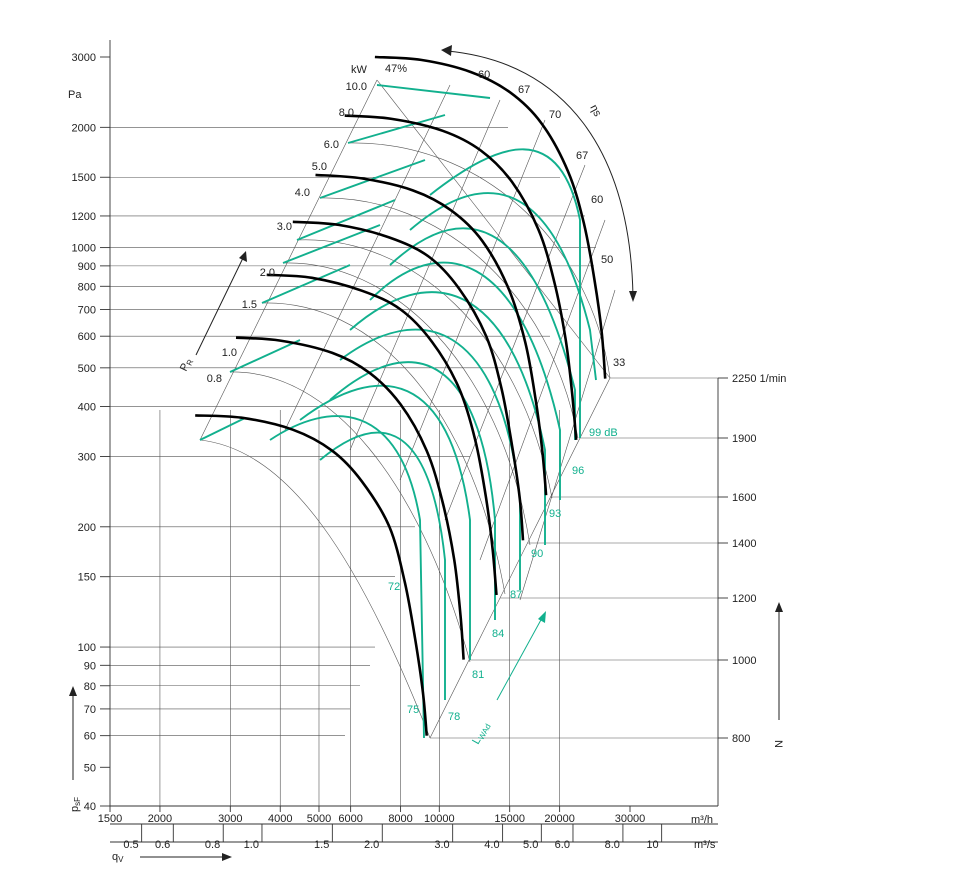 Image resolution: width=970 pixels, height=878 pixels. Describe the element at coordinates (321, 845) in the screenshot. I see `x-tick-label-m3s: 1.5` at that location.